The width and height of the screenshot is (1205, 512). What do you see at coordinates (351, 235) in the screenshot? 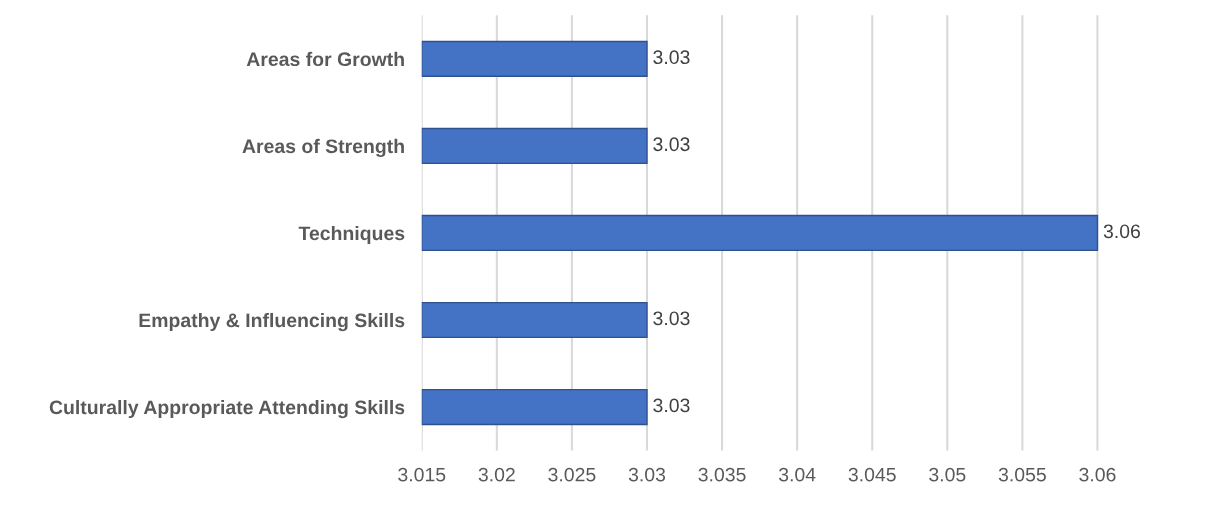
I see `y-tick-label: Techniques` at bounding box center [351, 235].